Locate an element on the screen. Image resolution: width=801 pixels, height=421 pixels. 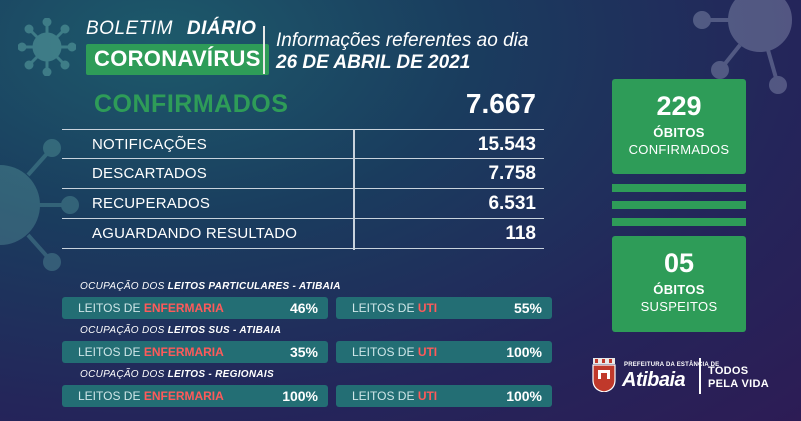
obitos-confirmados-card: 229 ÓBITOS CONFIRMADOS is located at coordinates (679, 126).